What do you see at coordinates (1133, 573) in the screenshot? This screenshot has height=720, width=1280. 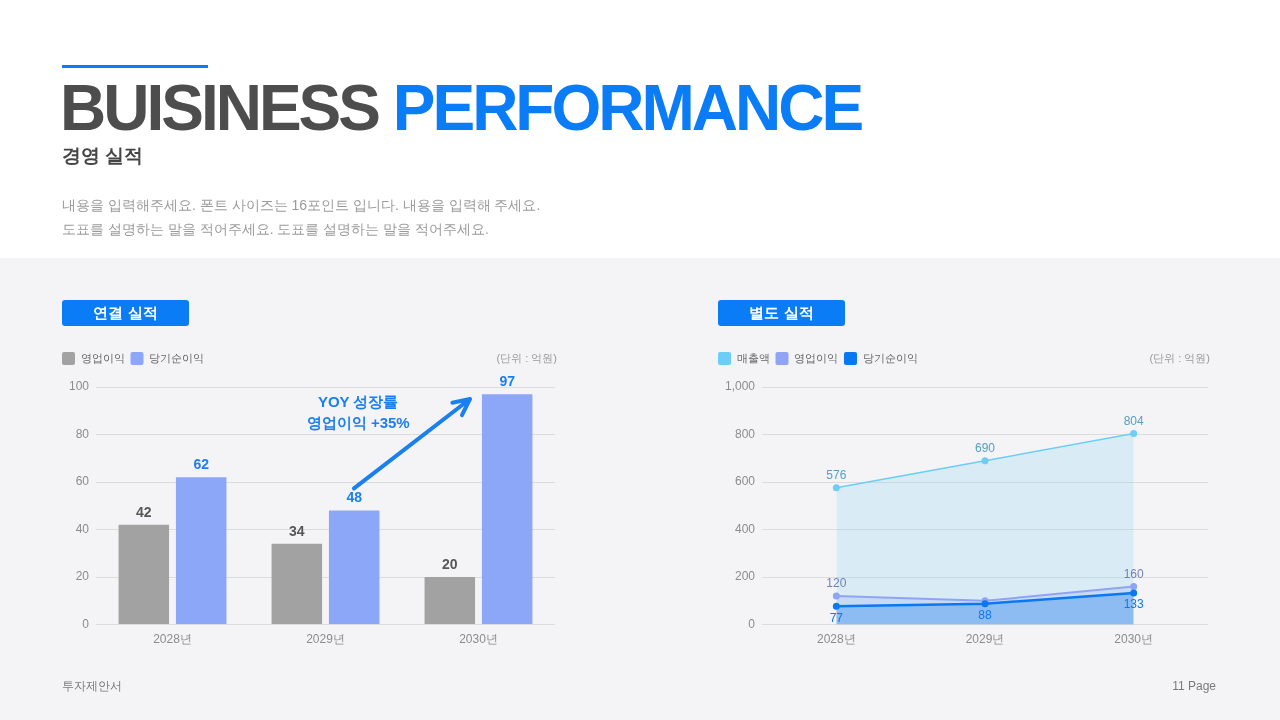 I see `data-label: 160` at bounding box center [1133, 573].